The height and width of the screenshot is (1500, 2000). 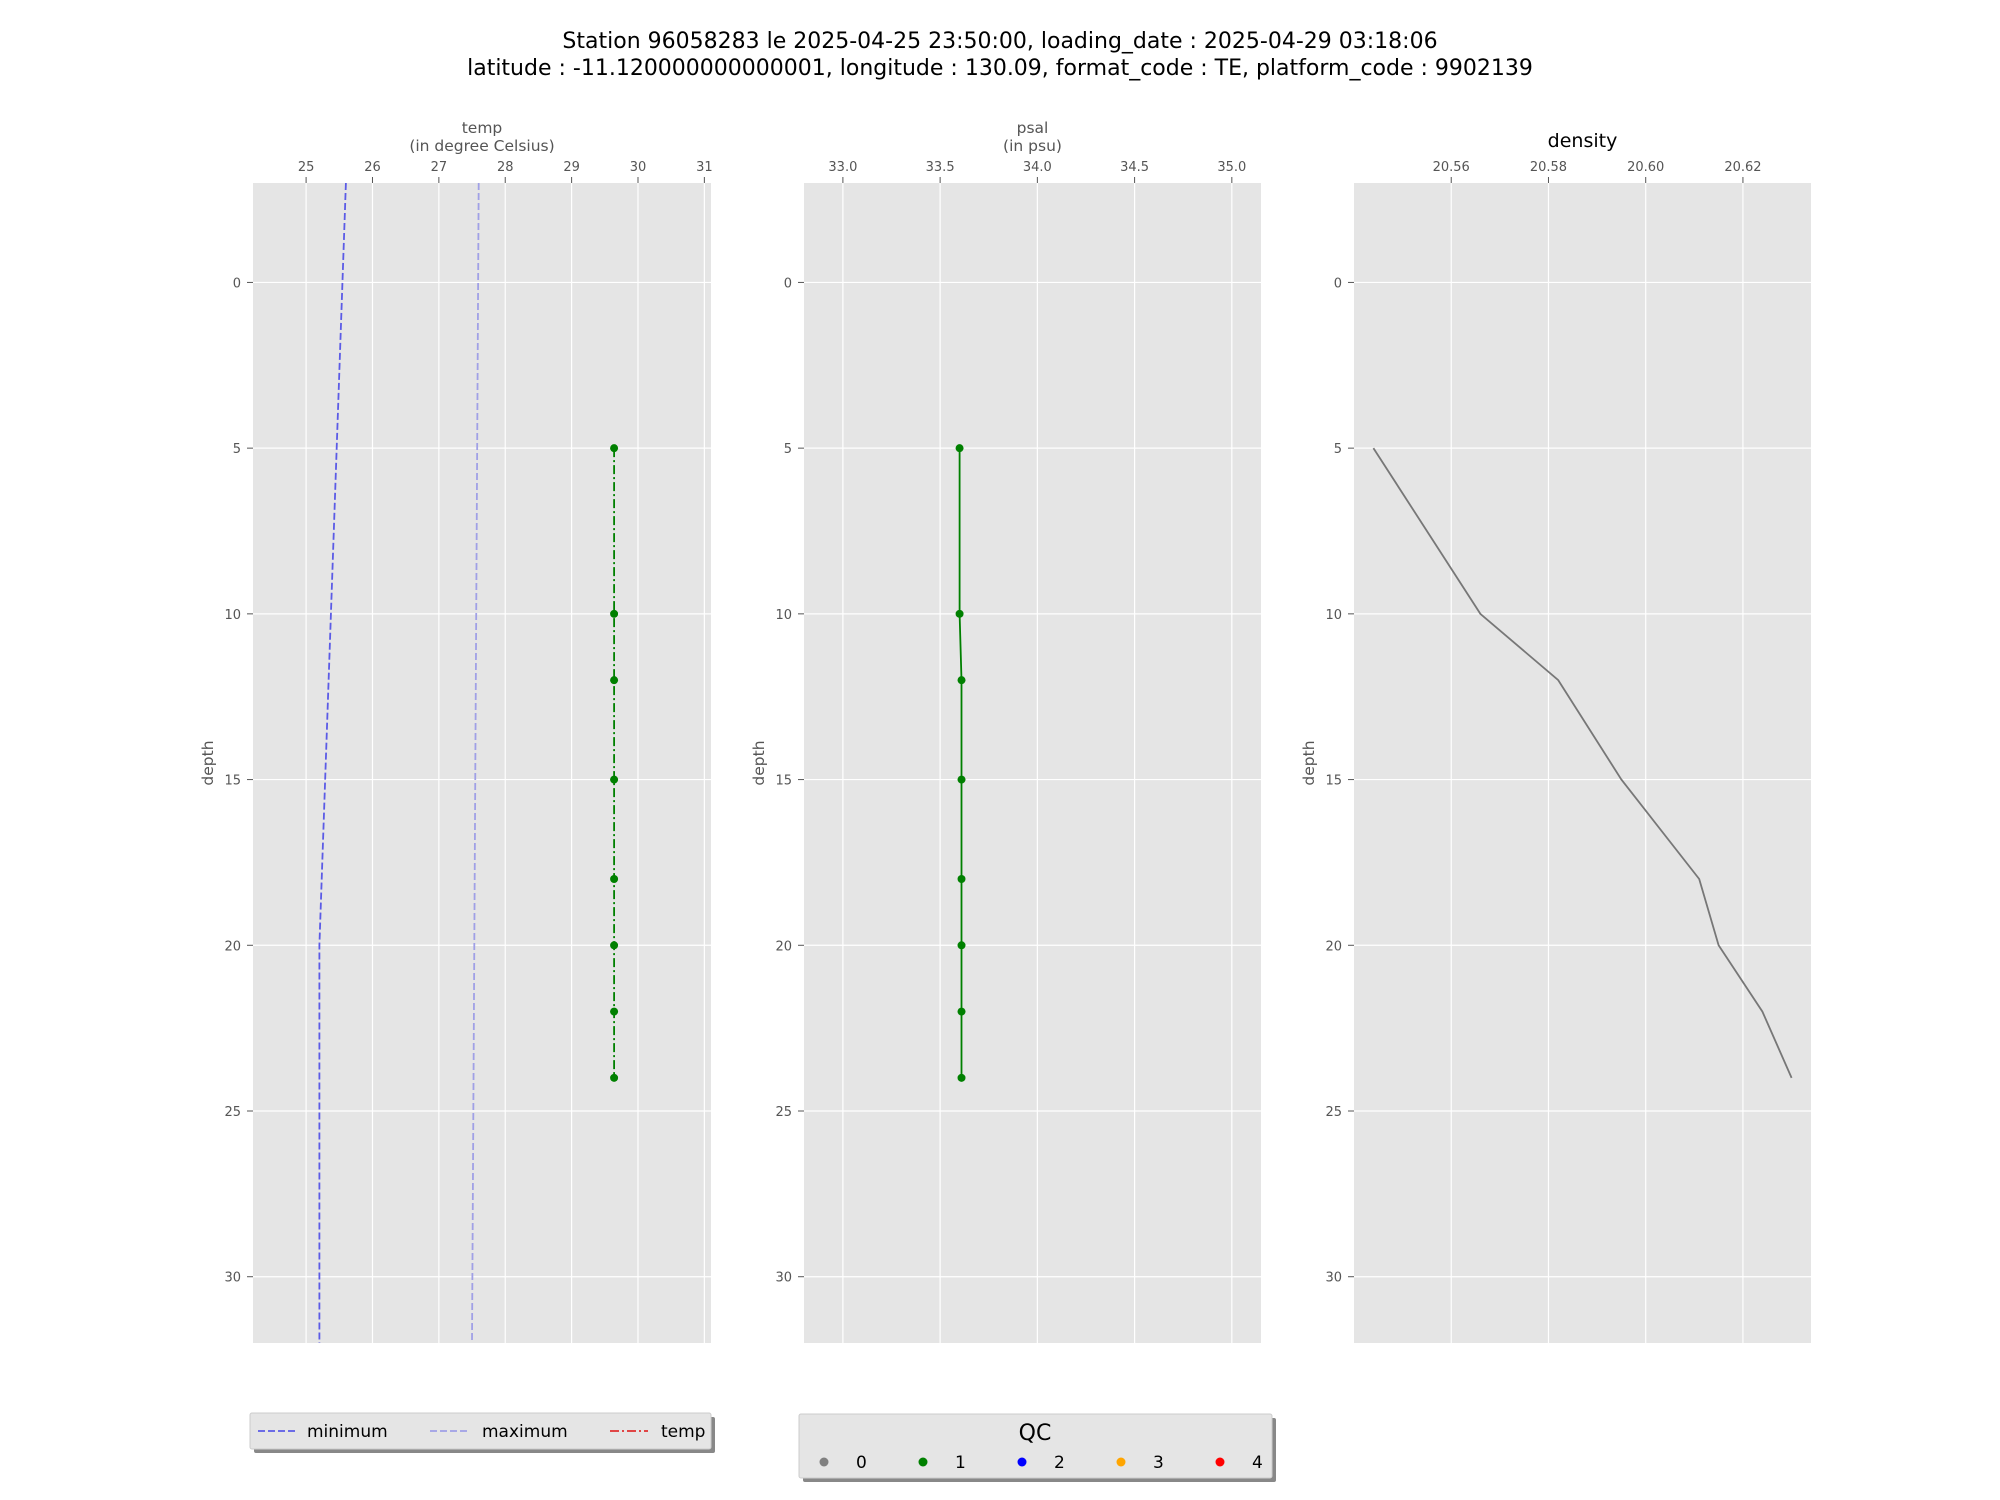 I want to click on x-tick-label: 26, so click(x=372, y=167).